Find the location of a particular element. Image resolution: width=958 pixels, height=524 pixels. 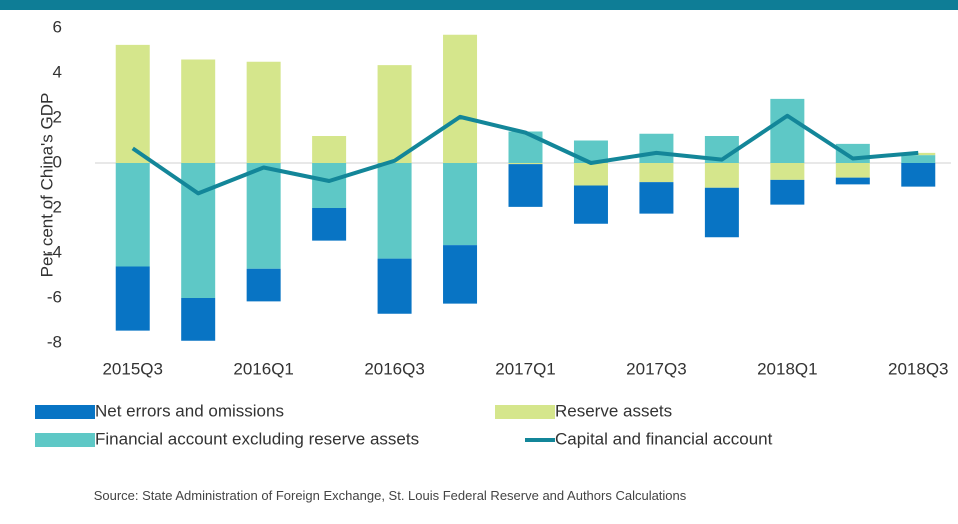

x-tick-label: 2017Q3 is located at coordinates (656, 368).